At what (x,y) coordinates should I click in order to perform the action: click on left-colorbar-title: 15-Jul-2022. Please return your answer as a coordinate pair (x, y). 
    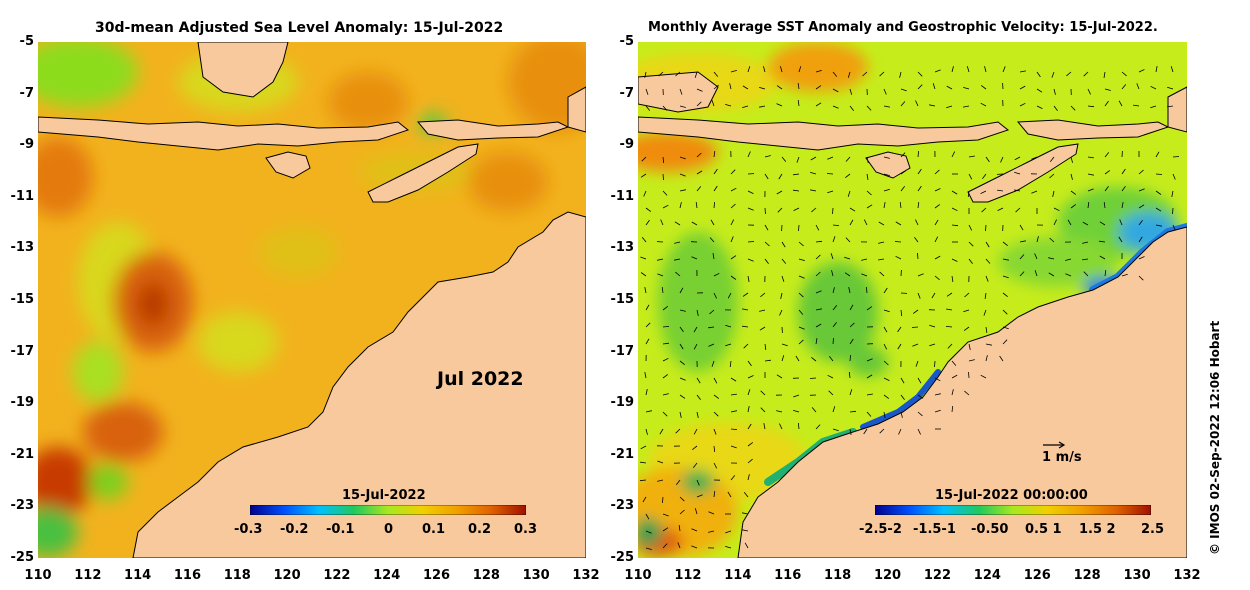
    Looking at the image, I should click on (384, 495).